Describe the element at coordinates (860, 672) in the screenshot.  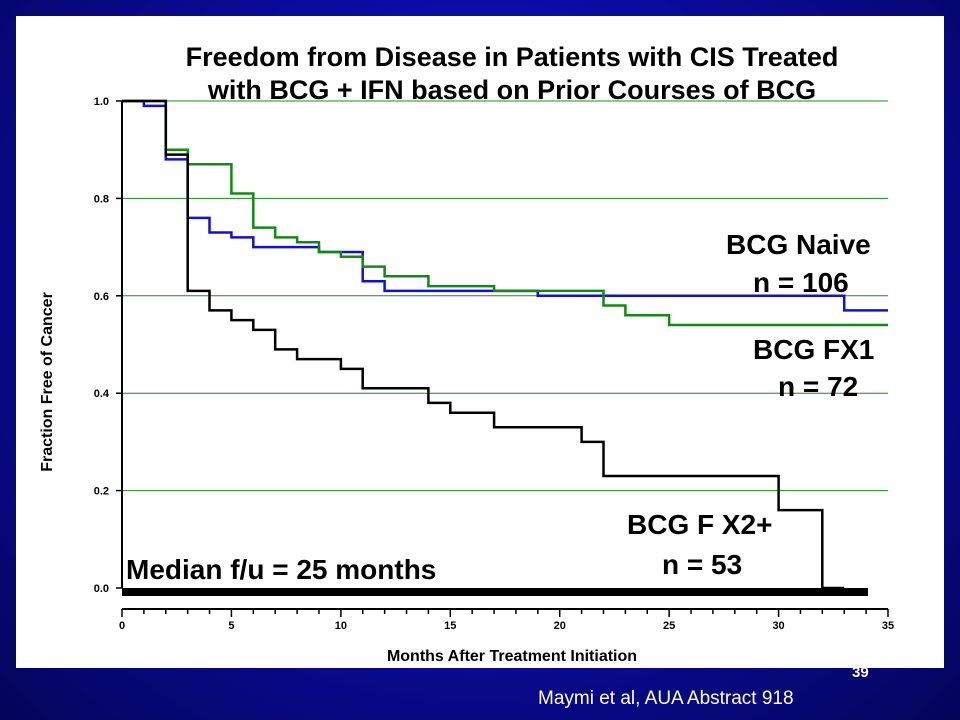
I see `slide-number: 39` at that location.